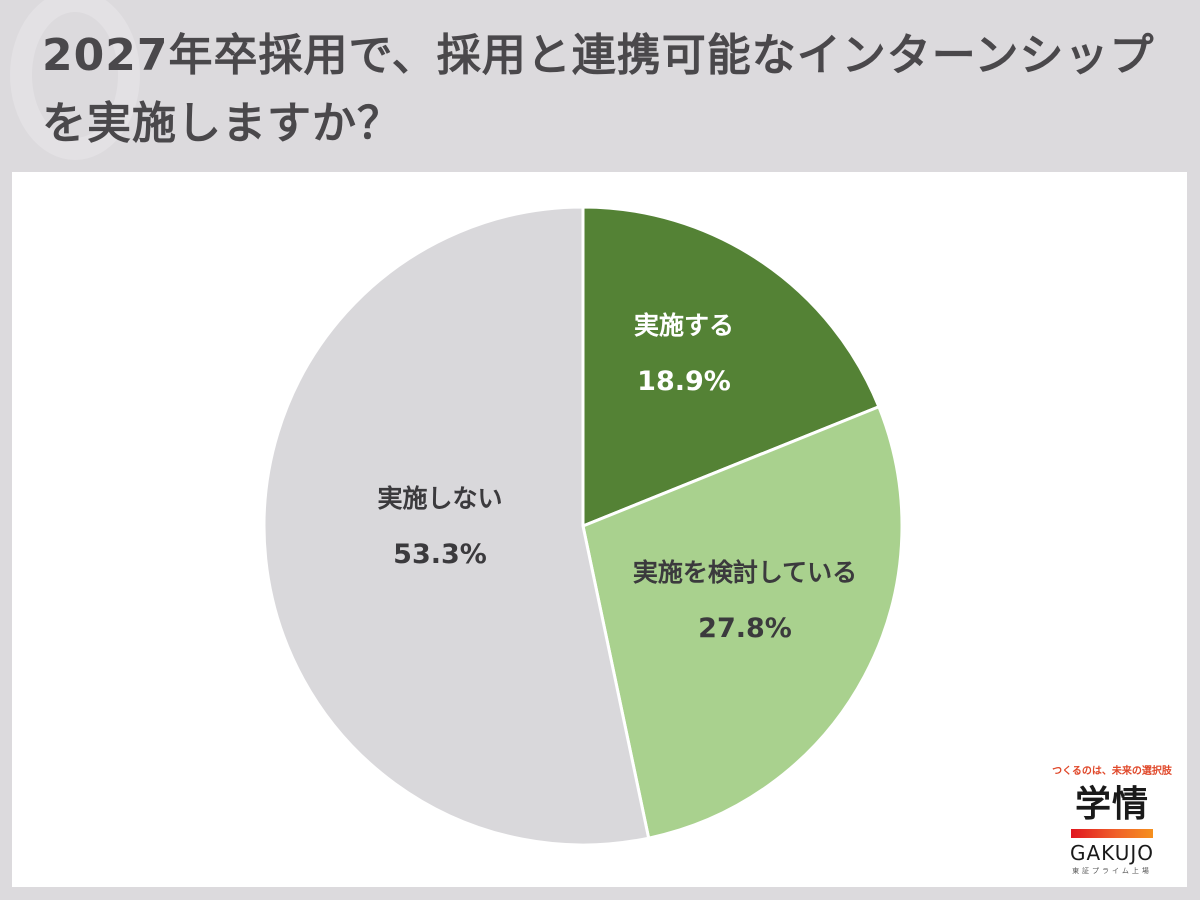  I want to click on slice-label-considering: 実施を検討している 27.8%, so click(745, 601).